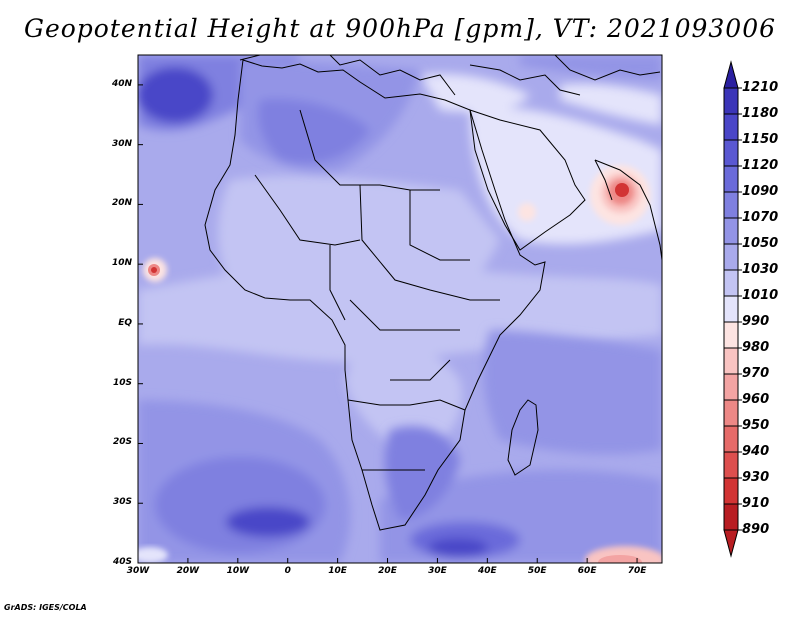 The width and height of the screenshot is (800, 618). I want to click on colorbar-label: 1120, so click(760, 165).